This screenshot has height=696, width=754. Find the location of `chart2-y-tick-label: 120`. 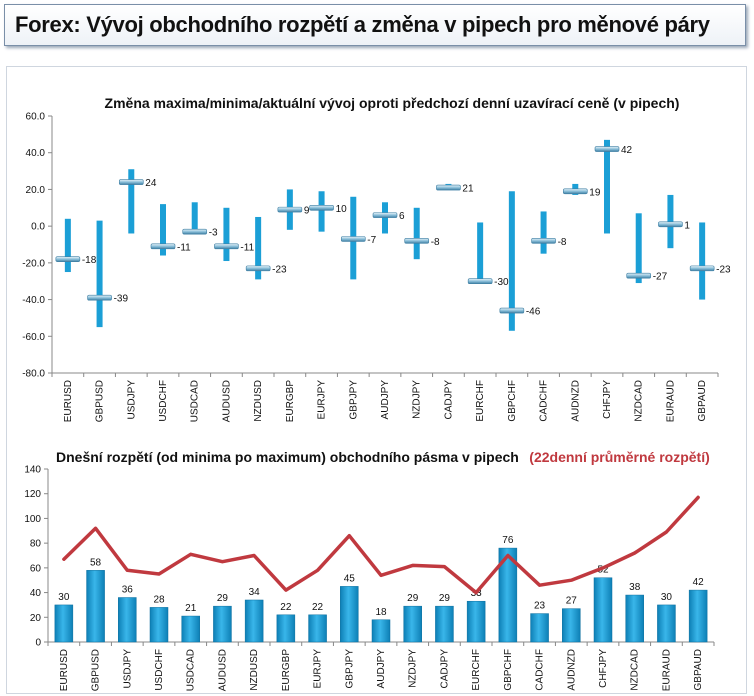

chart2-y-tick-label: 120 is located at coordinates (32, 494).